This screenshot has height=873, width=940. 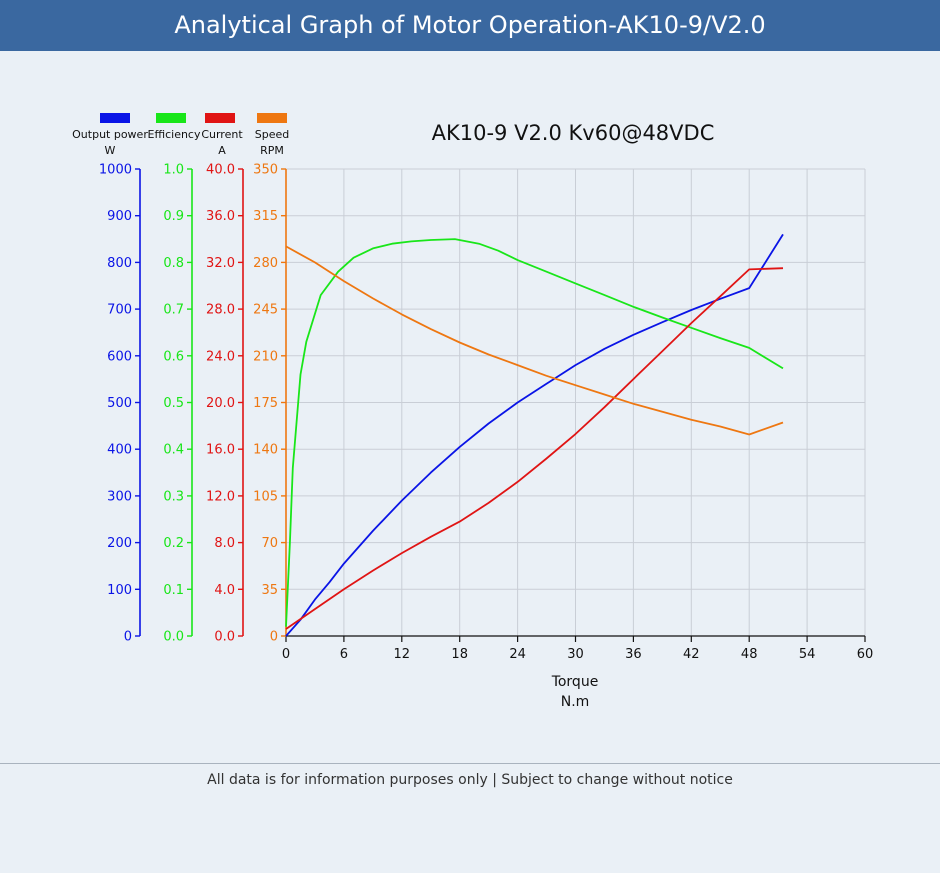 What do you see at coordinates (220, 356) in the screenshot?
I see `current-tick-label: 24.0` at bounding box center [220, 356].